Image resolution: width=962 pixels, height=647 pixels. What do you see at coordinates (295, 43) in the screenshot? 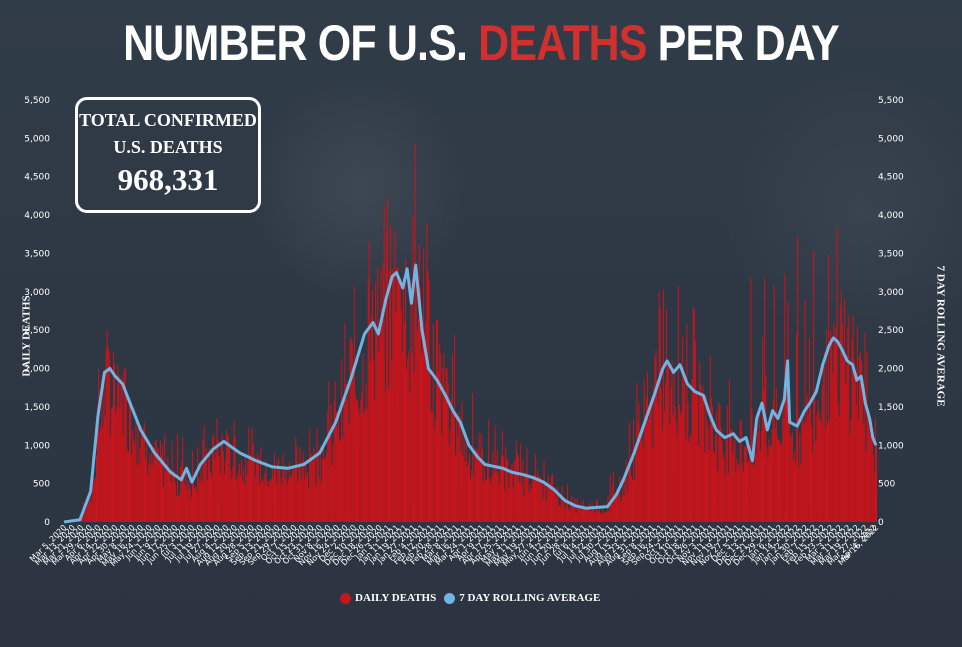
I see `title-prefix: NUMBER OF U.S.` at bounding box center [295, 43].